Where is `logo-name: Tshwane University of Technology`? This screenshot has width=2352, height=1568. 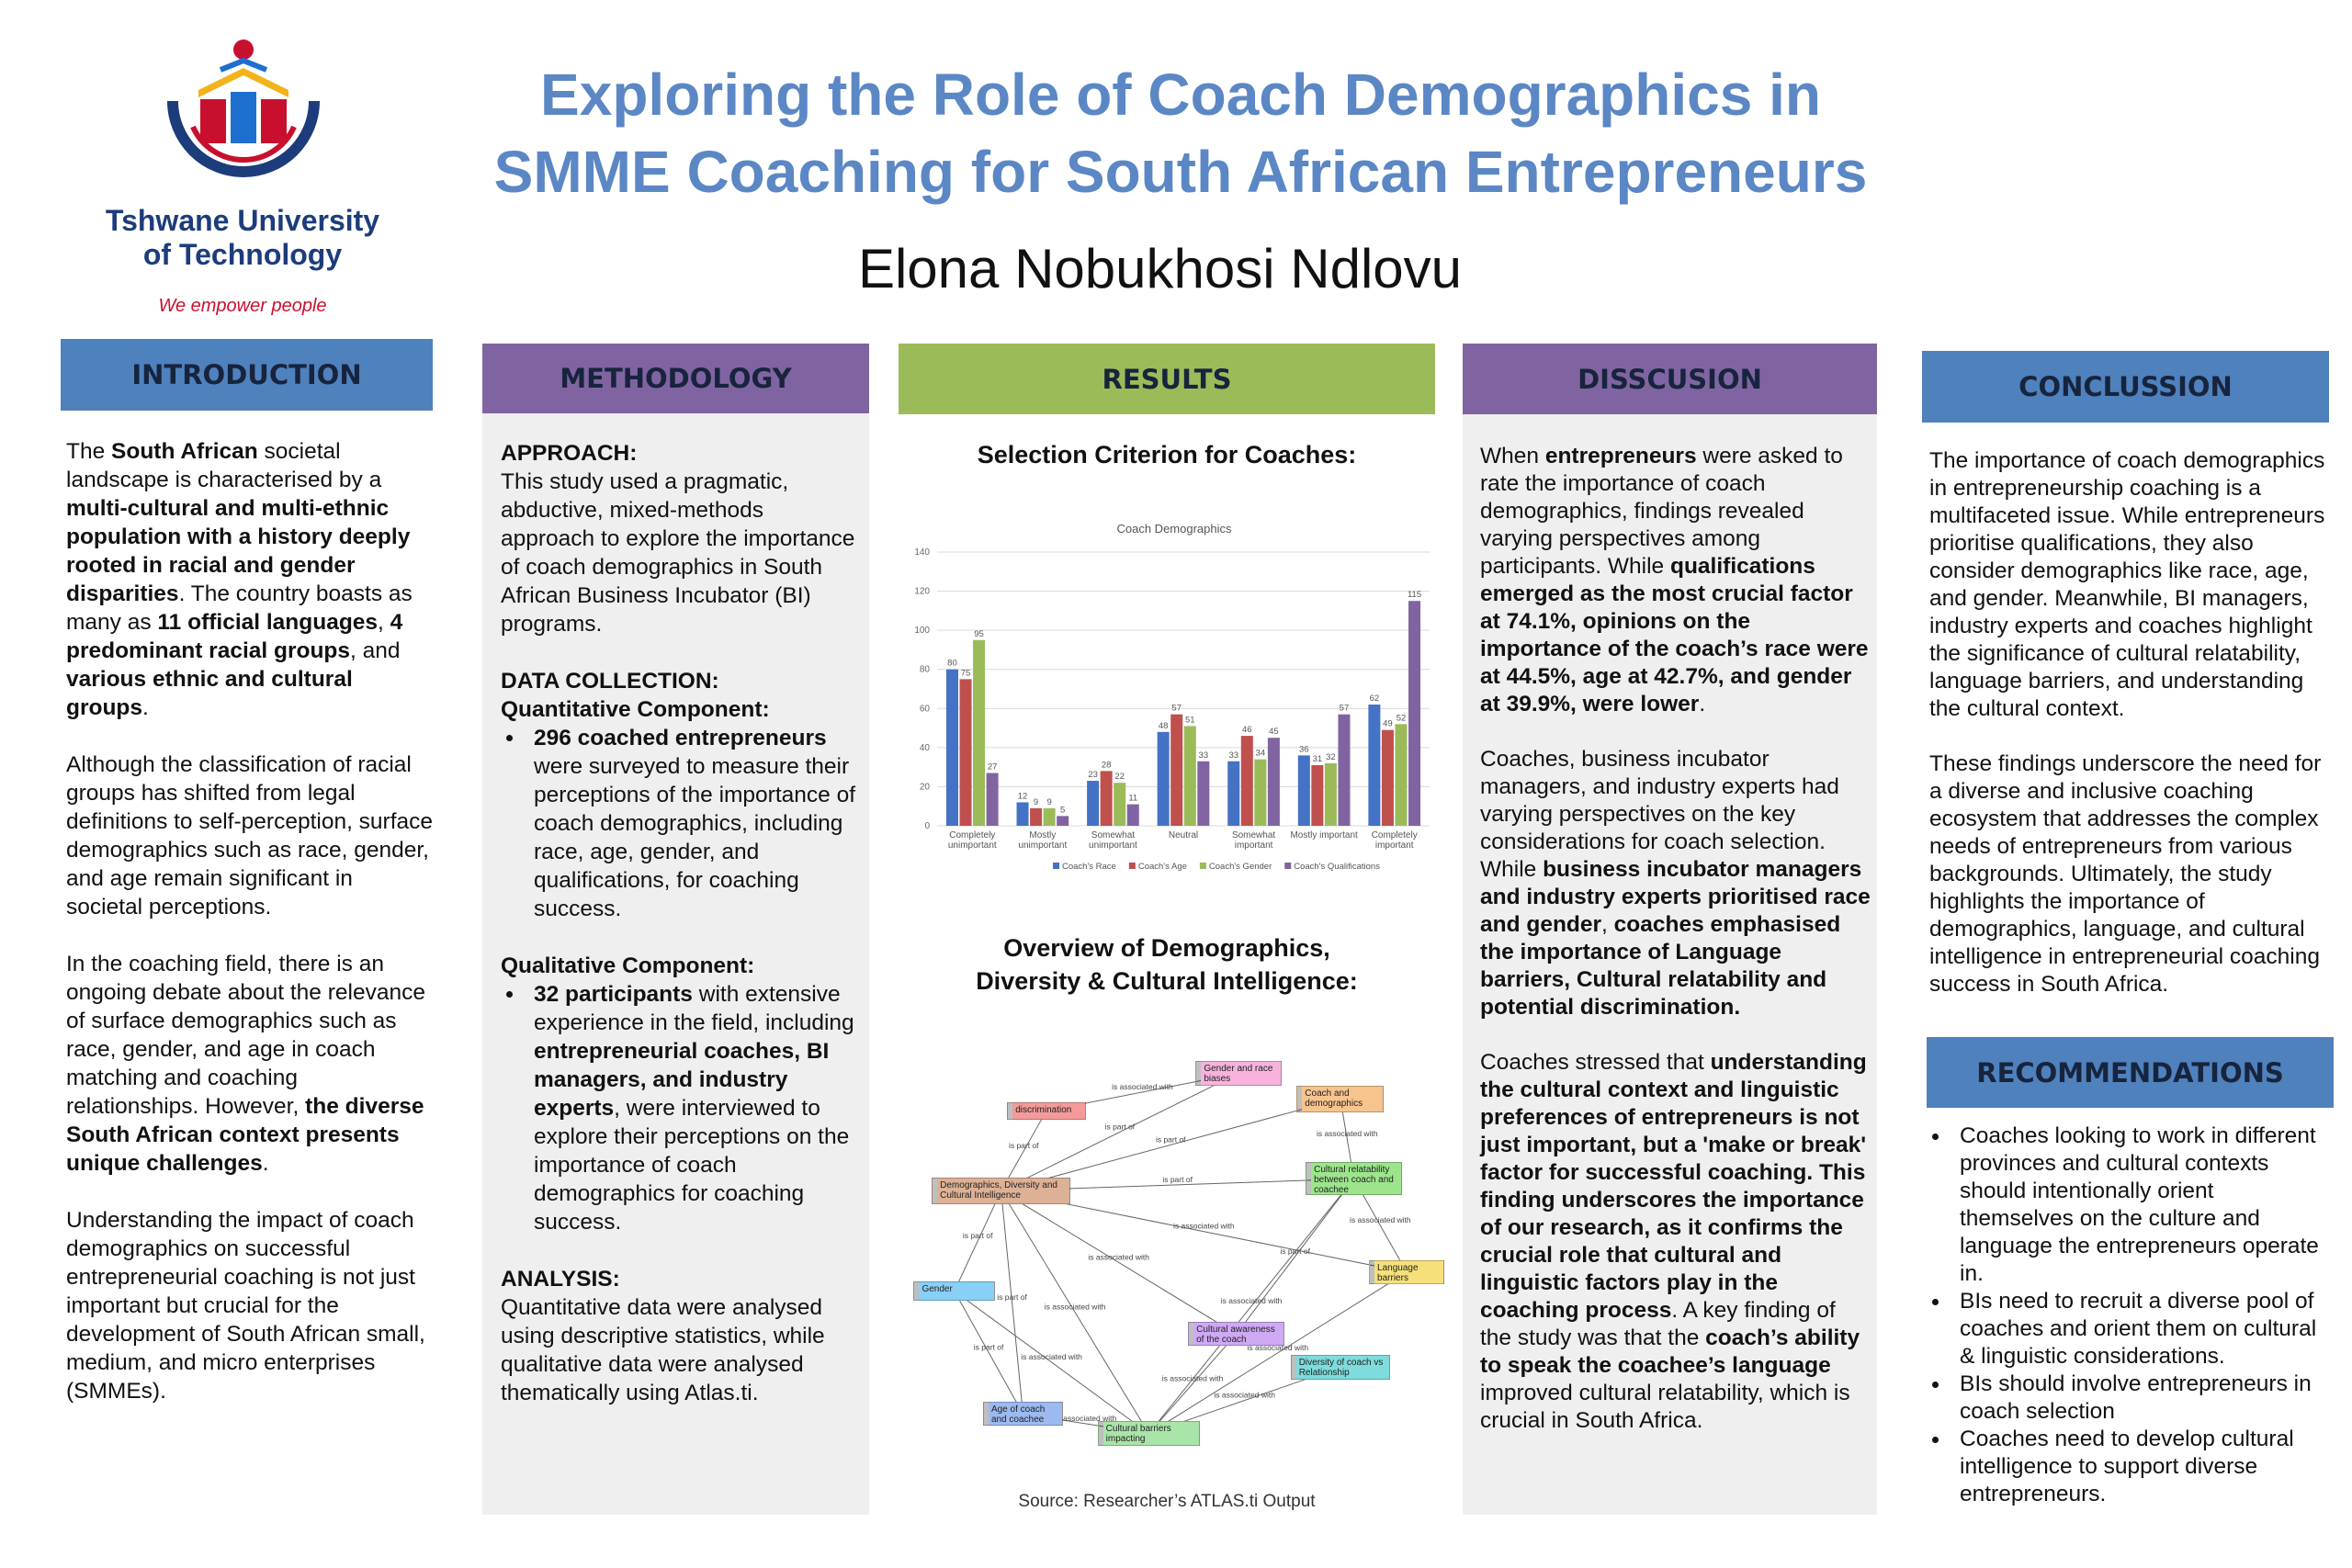
logo-name: Tshwane University of Technology is located at coordinates (242, 238).